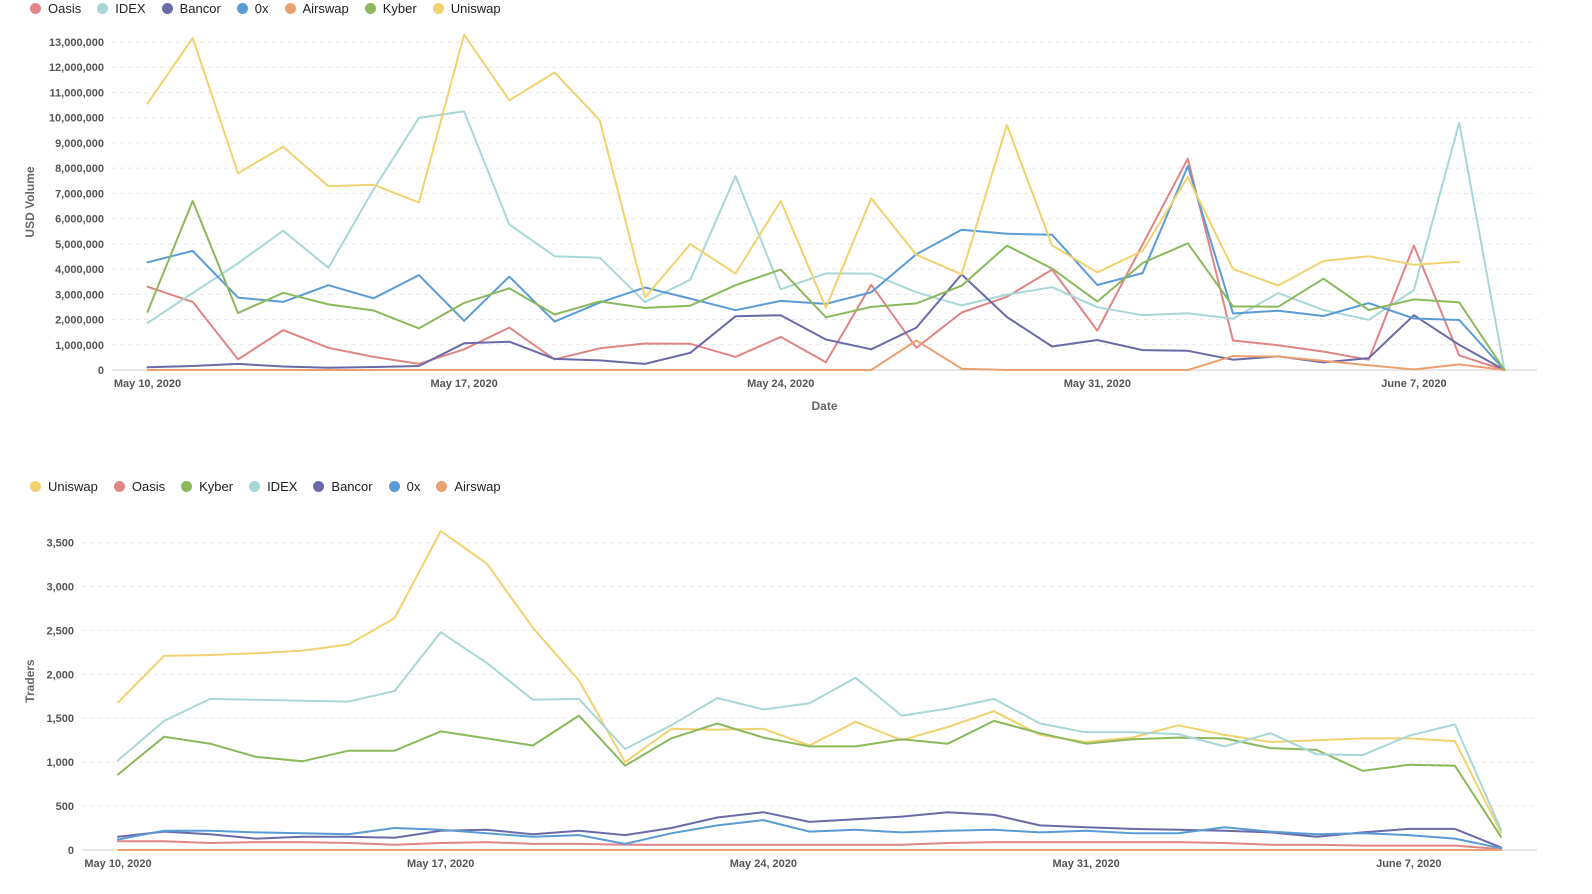 Image resolution: width=1592 pixels, height=894 pixels. What do you see at coordinates (826, 355) in the screenshot?
I see `series-line-airswap` at bounding box center [826, 355].